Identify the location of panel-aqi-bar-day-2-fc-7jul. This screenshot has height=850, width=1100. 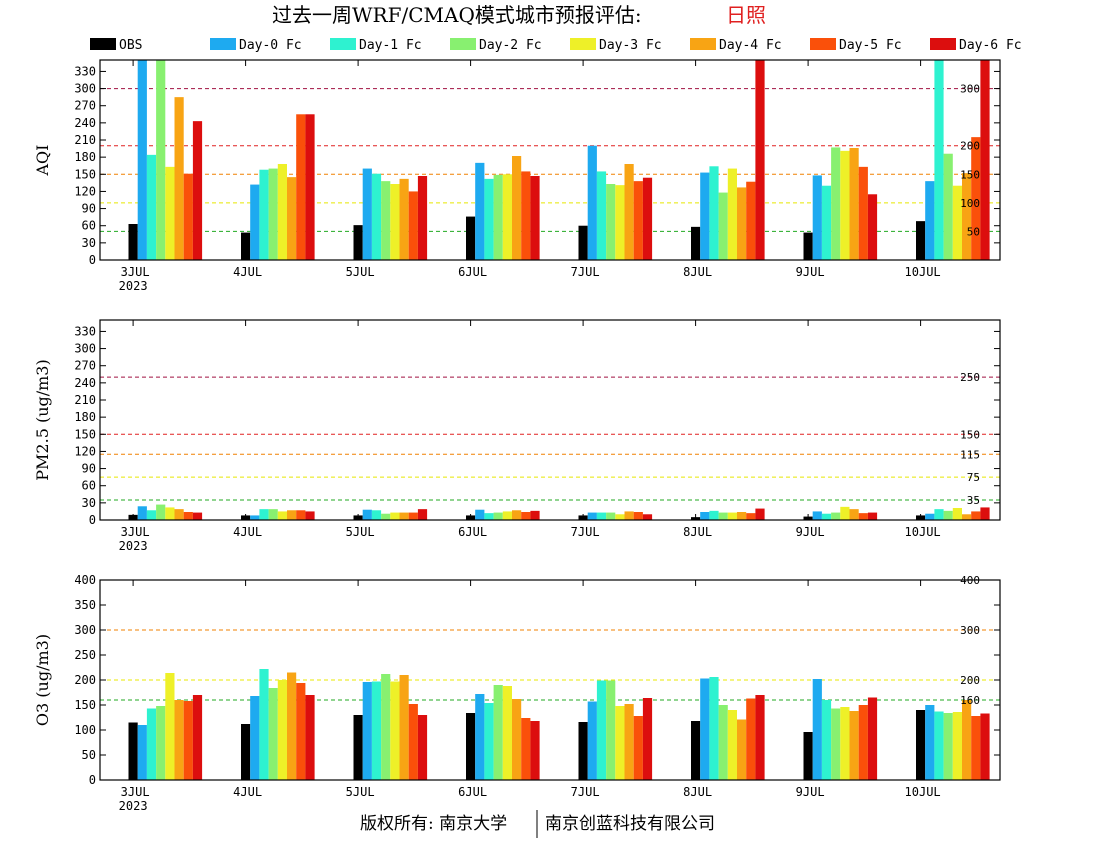
(611, 222).